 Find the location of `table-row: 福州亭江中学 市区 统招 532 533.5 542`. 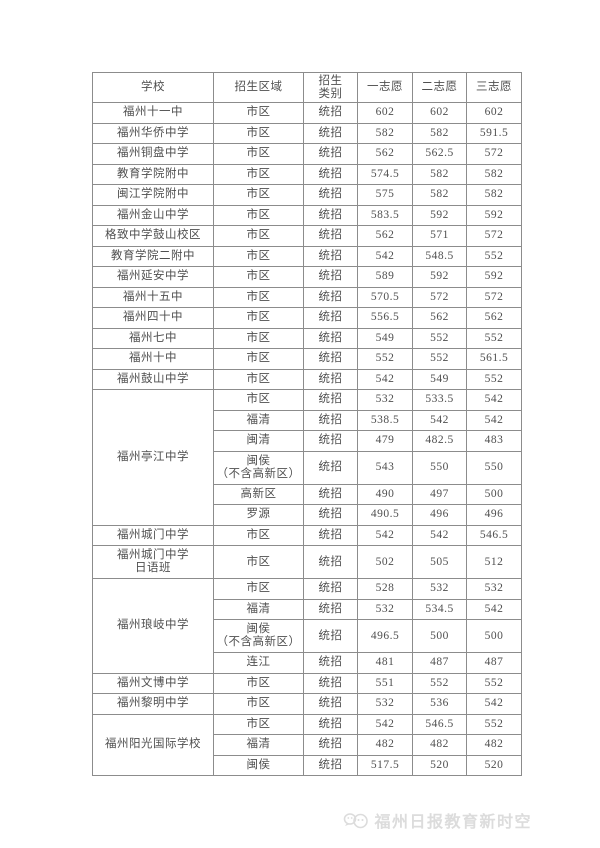

table-row: 福州亭江中学 市区 统招 532 533.5 542 is located at coordinates (307, 457).